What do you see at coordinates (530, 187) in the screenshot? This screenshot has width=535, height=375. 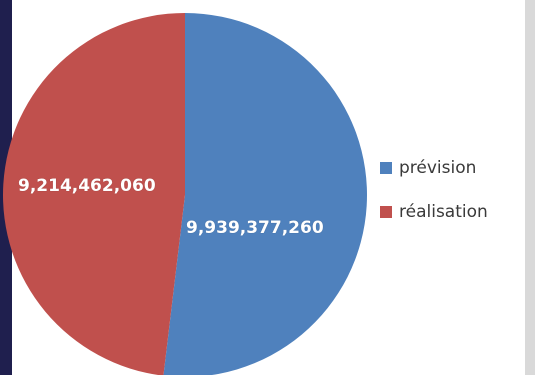 I see `slide-frame-right` at bounding box center [530, 187].